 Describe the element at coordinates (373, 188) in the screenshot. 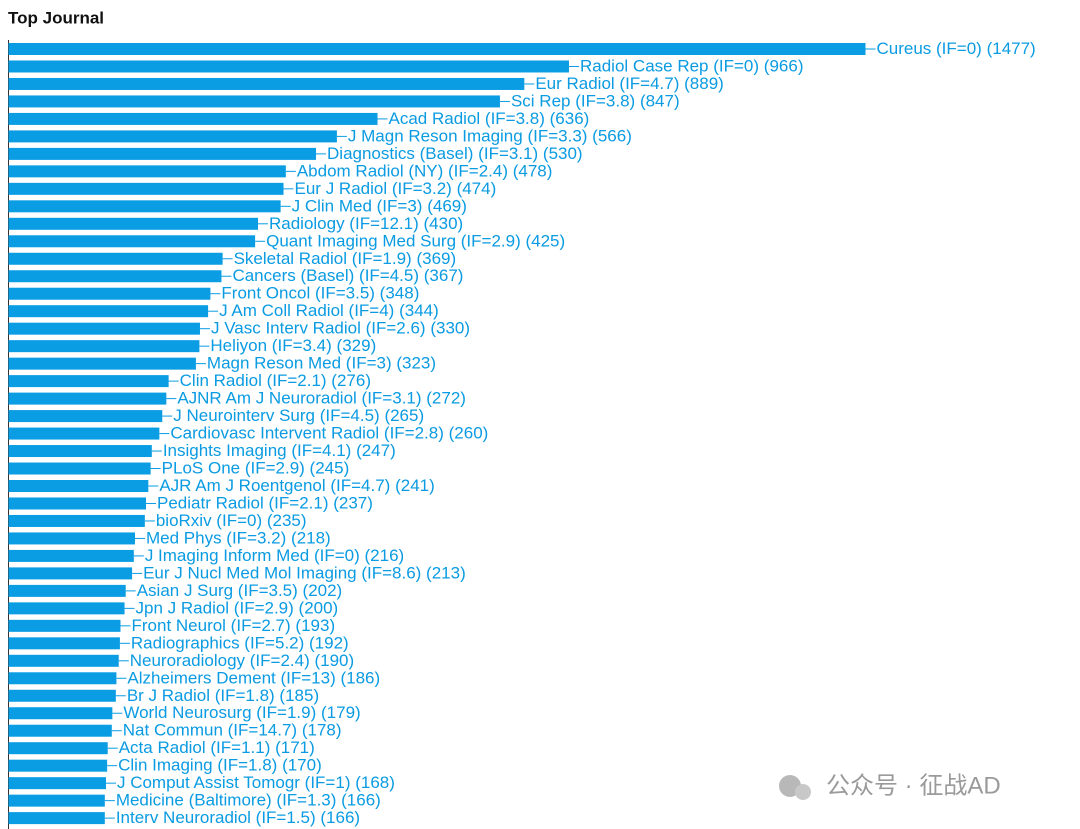

I see `journal-name: Eur J Radiol (IF=3.2)` at that location.